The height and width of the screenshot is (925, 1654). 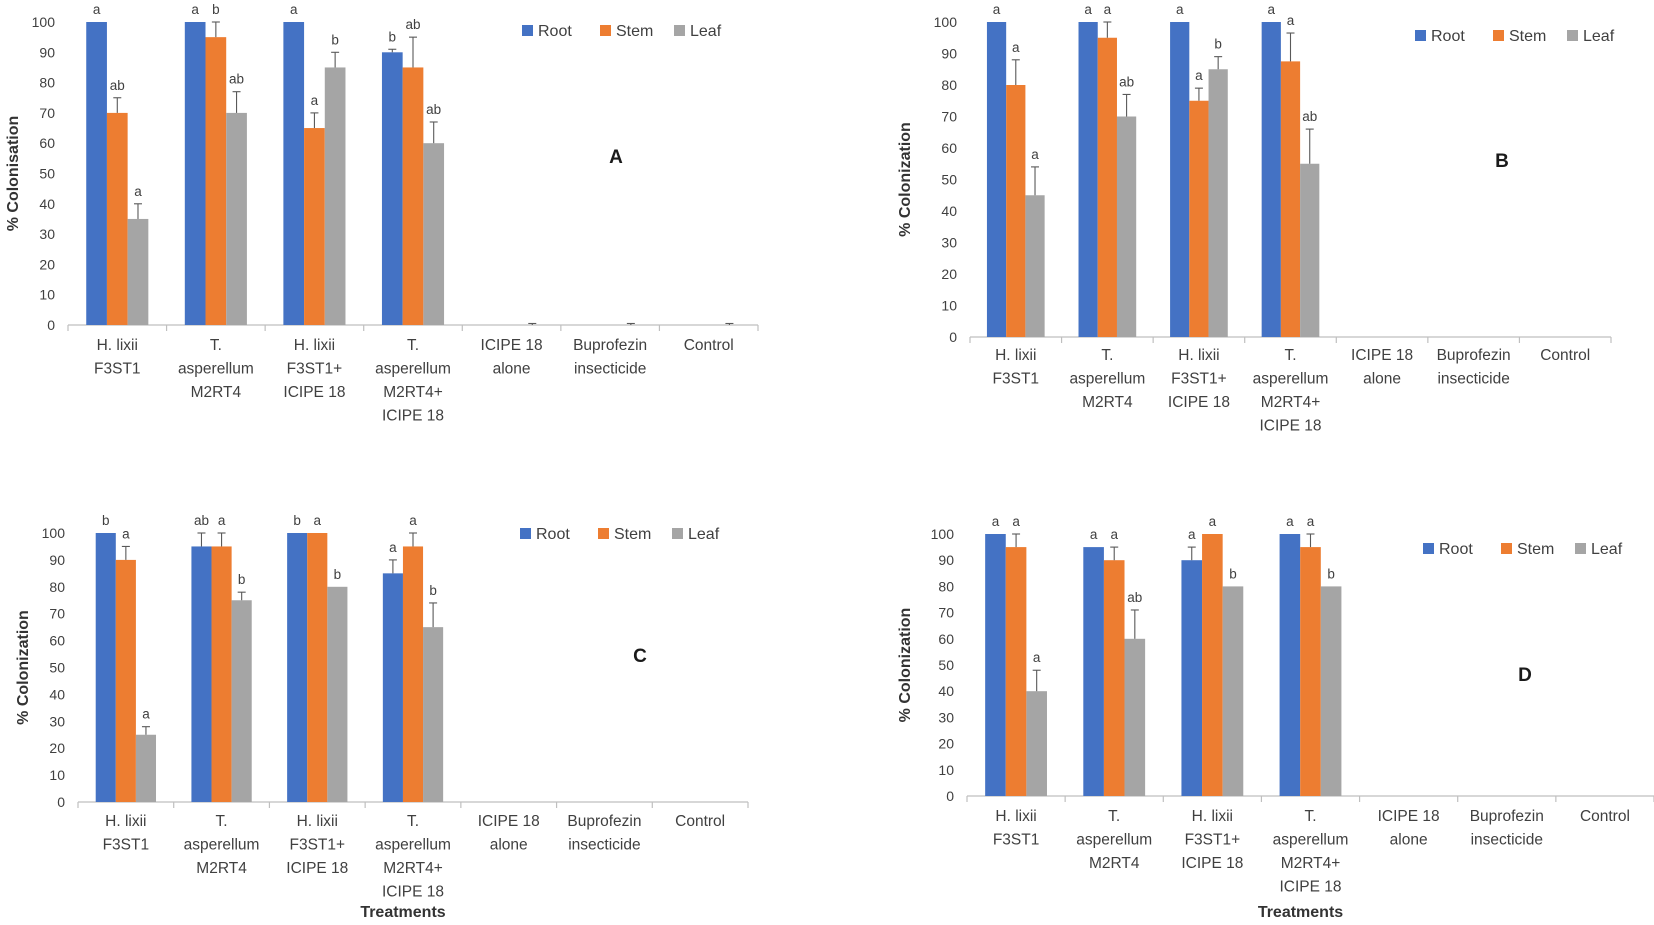 What do you see at coordinates (1599, 36) in the screenshot?
I see `legend-label-leaf: Leaf` at bounding box center [1599, 36].